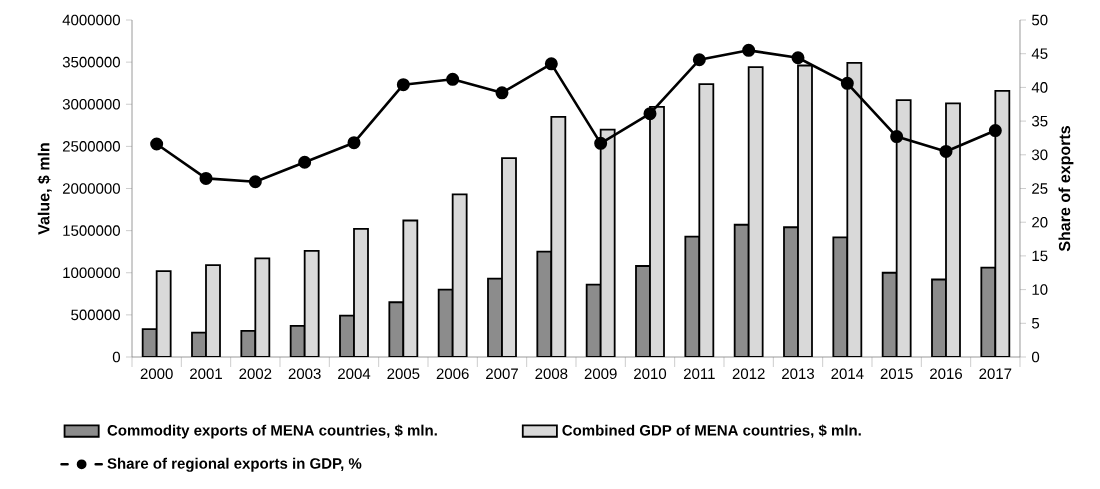 Image resolution: width=1100 pixels, height=489 pixels. What do you see at coordinates (206, 374) in the screenshot?
I see `x-tick-label: 2001` at bounding box center [206, 374].